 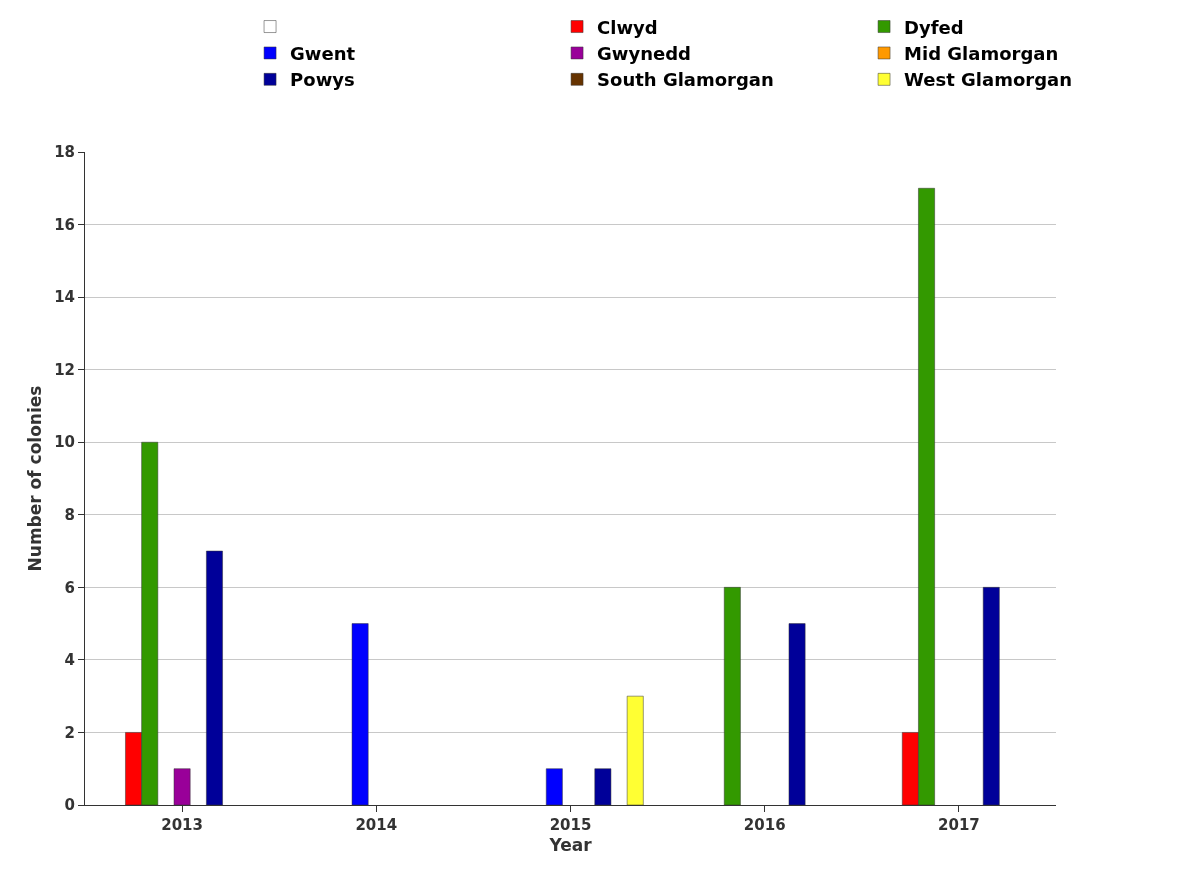 I want to click on y-tick-label: 0, so click(x=69, y=805).